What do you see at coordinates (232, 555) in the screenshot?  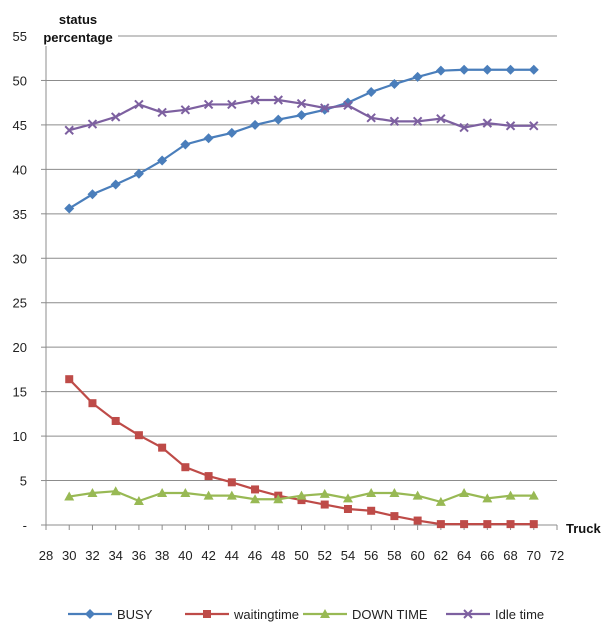 I see `x-tick-label: 44` at bounding box center [232, 555].